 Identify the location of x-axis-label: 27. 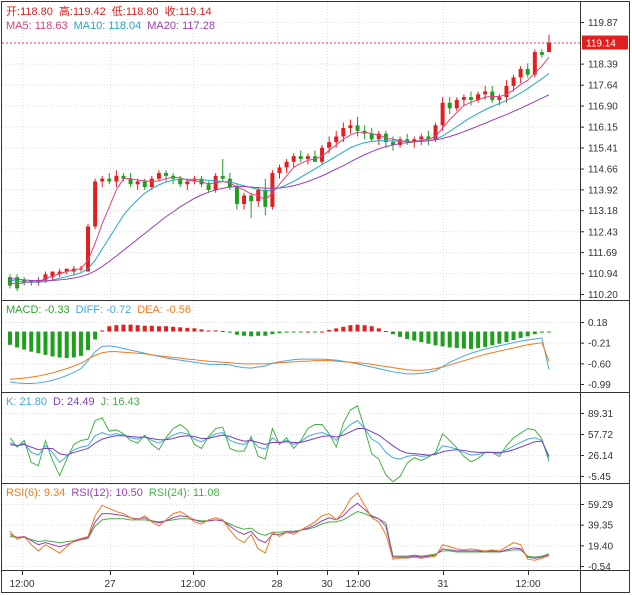
(110, 584).